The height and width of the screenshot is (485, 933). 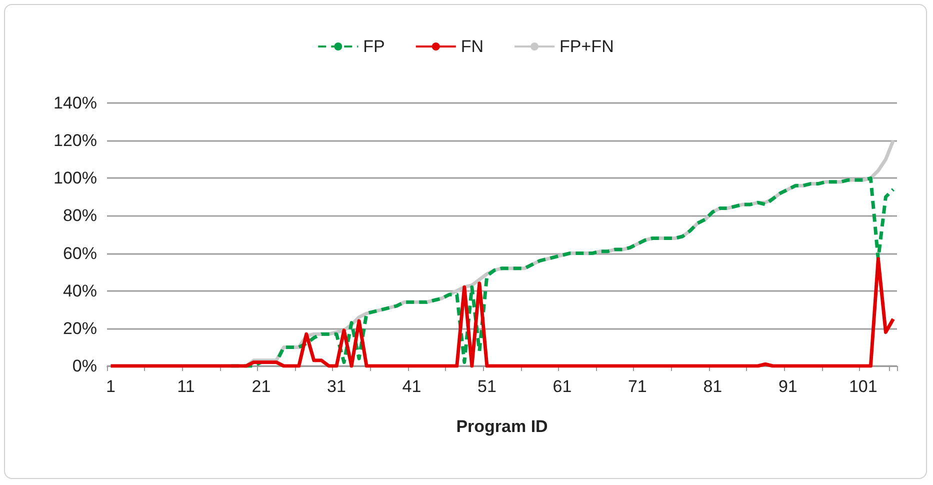 I want to click on y-tick-label: 140%, so click(x=75, y=103).